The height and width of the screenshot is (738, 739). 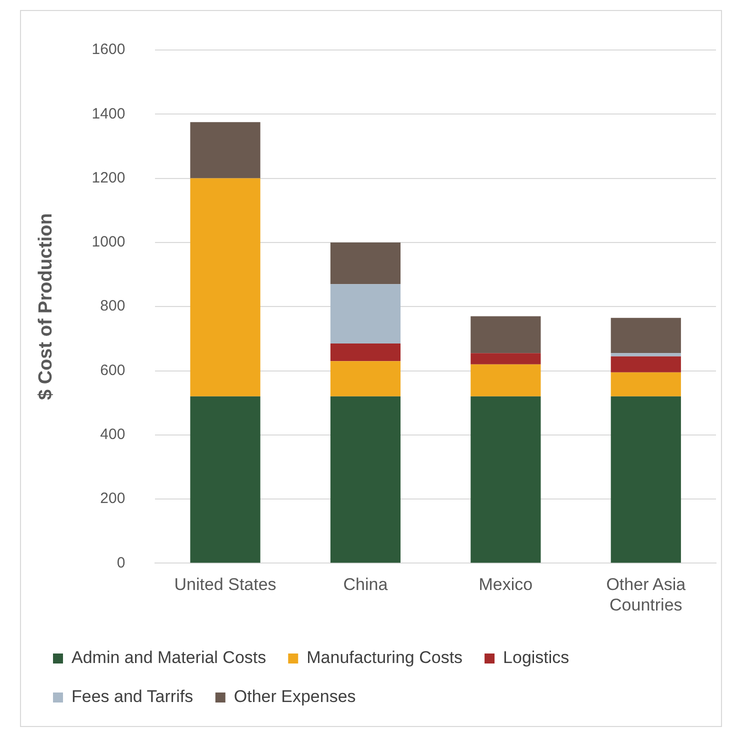 I want to click on legend-label: Other Expenses, so click(x=295, y=696).